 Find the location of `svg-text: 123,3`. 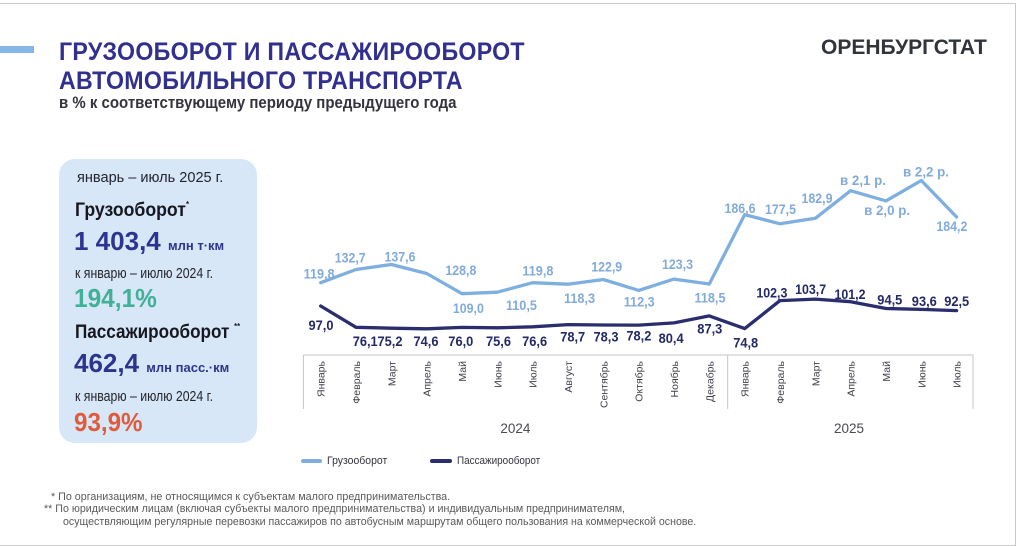

svg-text: 123,3 is located at coordinates (677, 264).